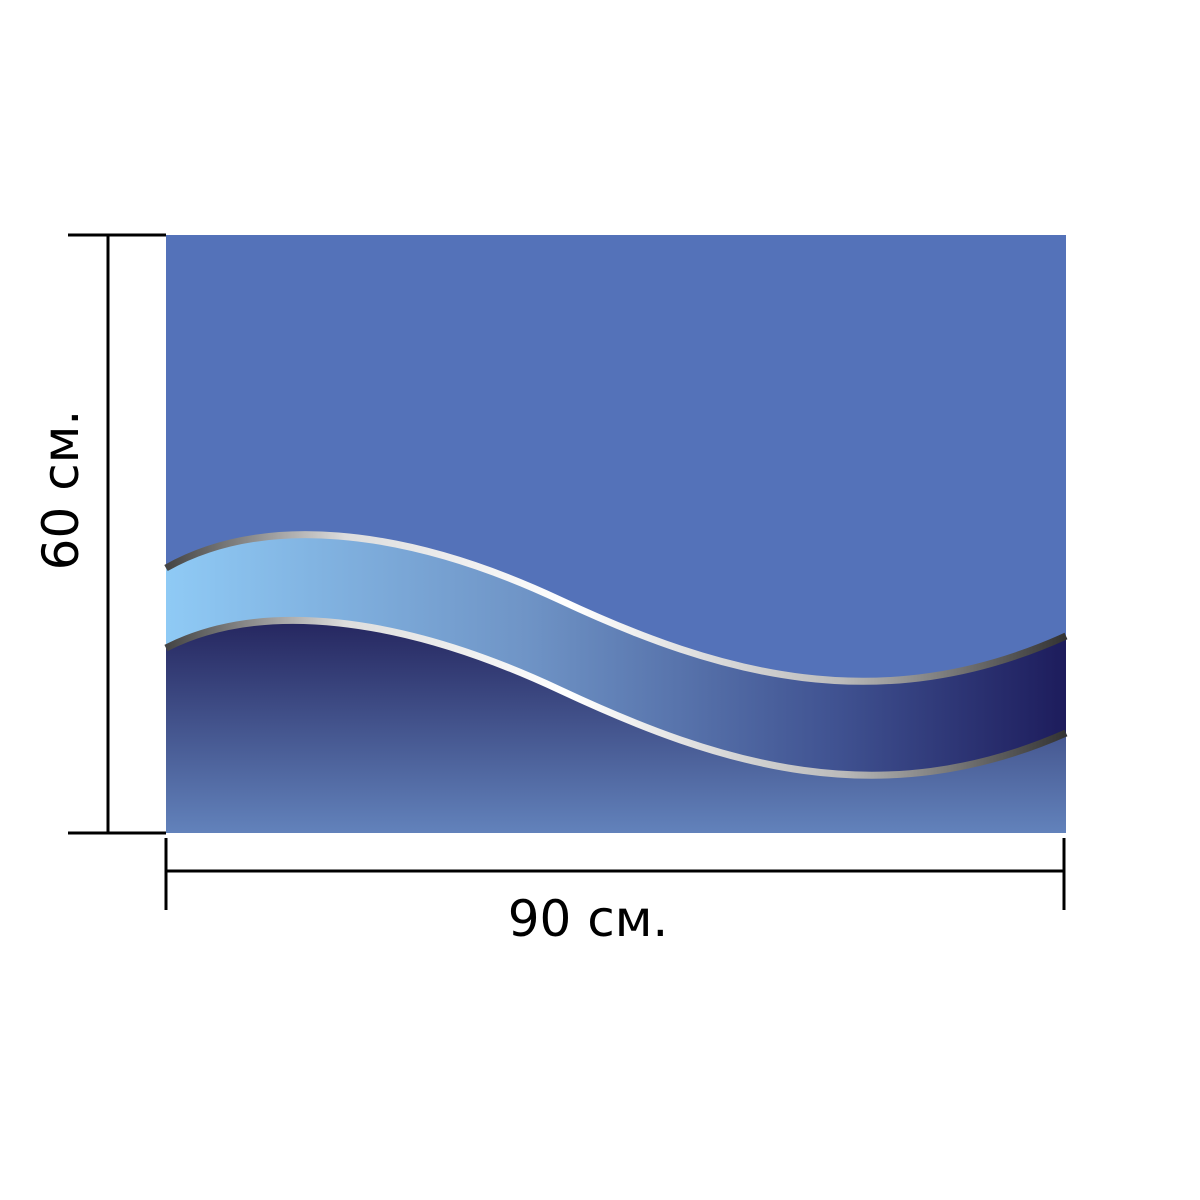  What do you see at coordinates (61, 490) in the screenshot?
I see `height-label: 60 см.` at bounding box center [61, 490].